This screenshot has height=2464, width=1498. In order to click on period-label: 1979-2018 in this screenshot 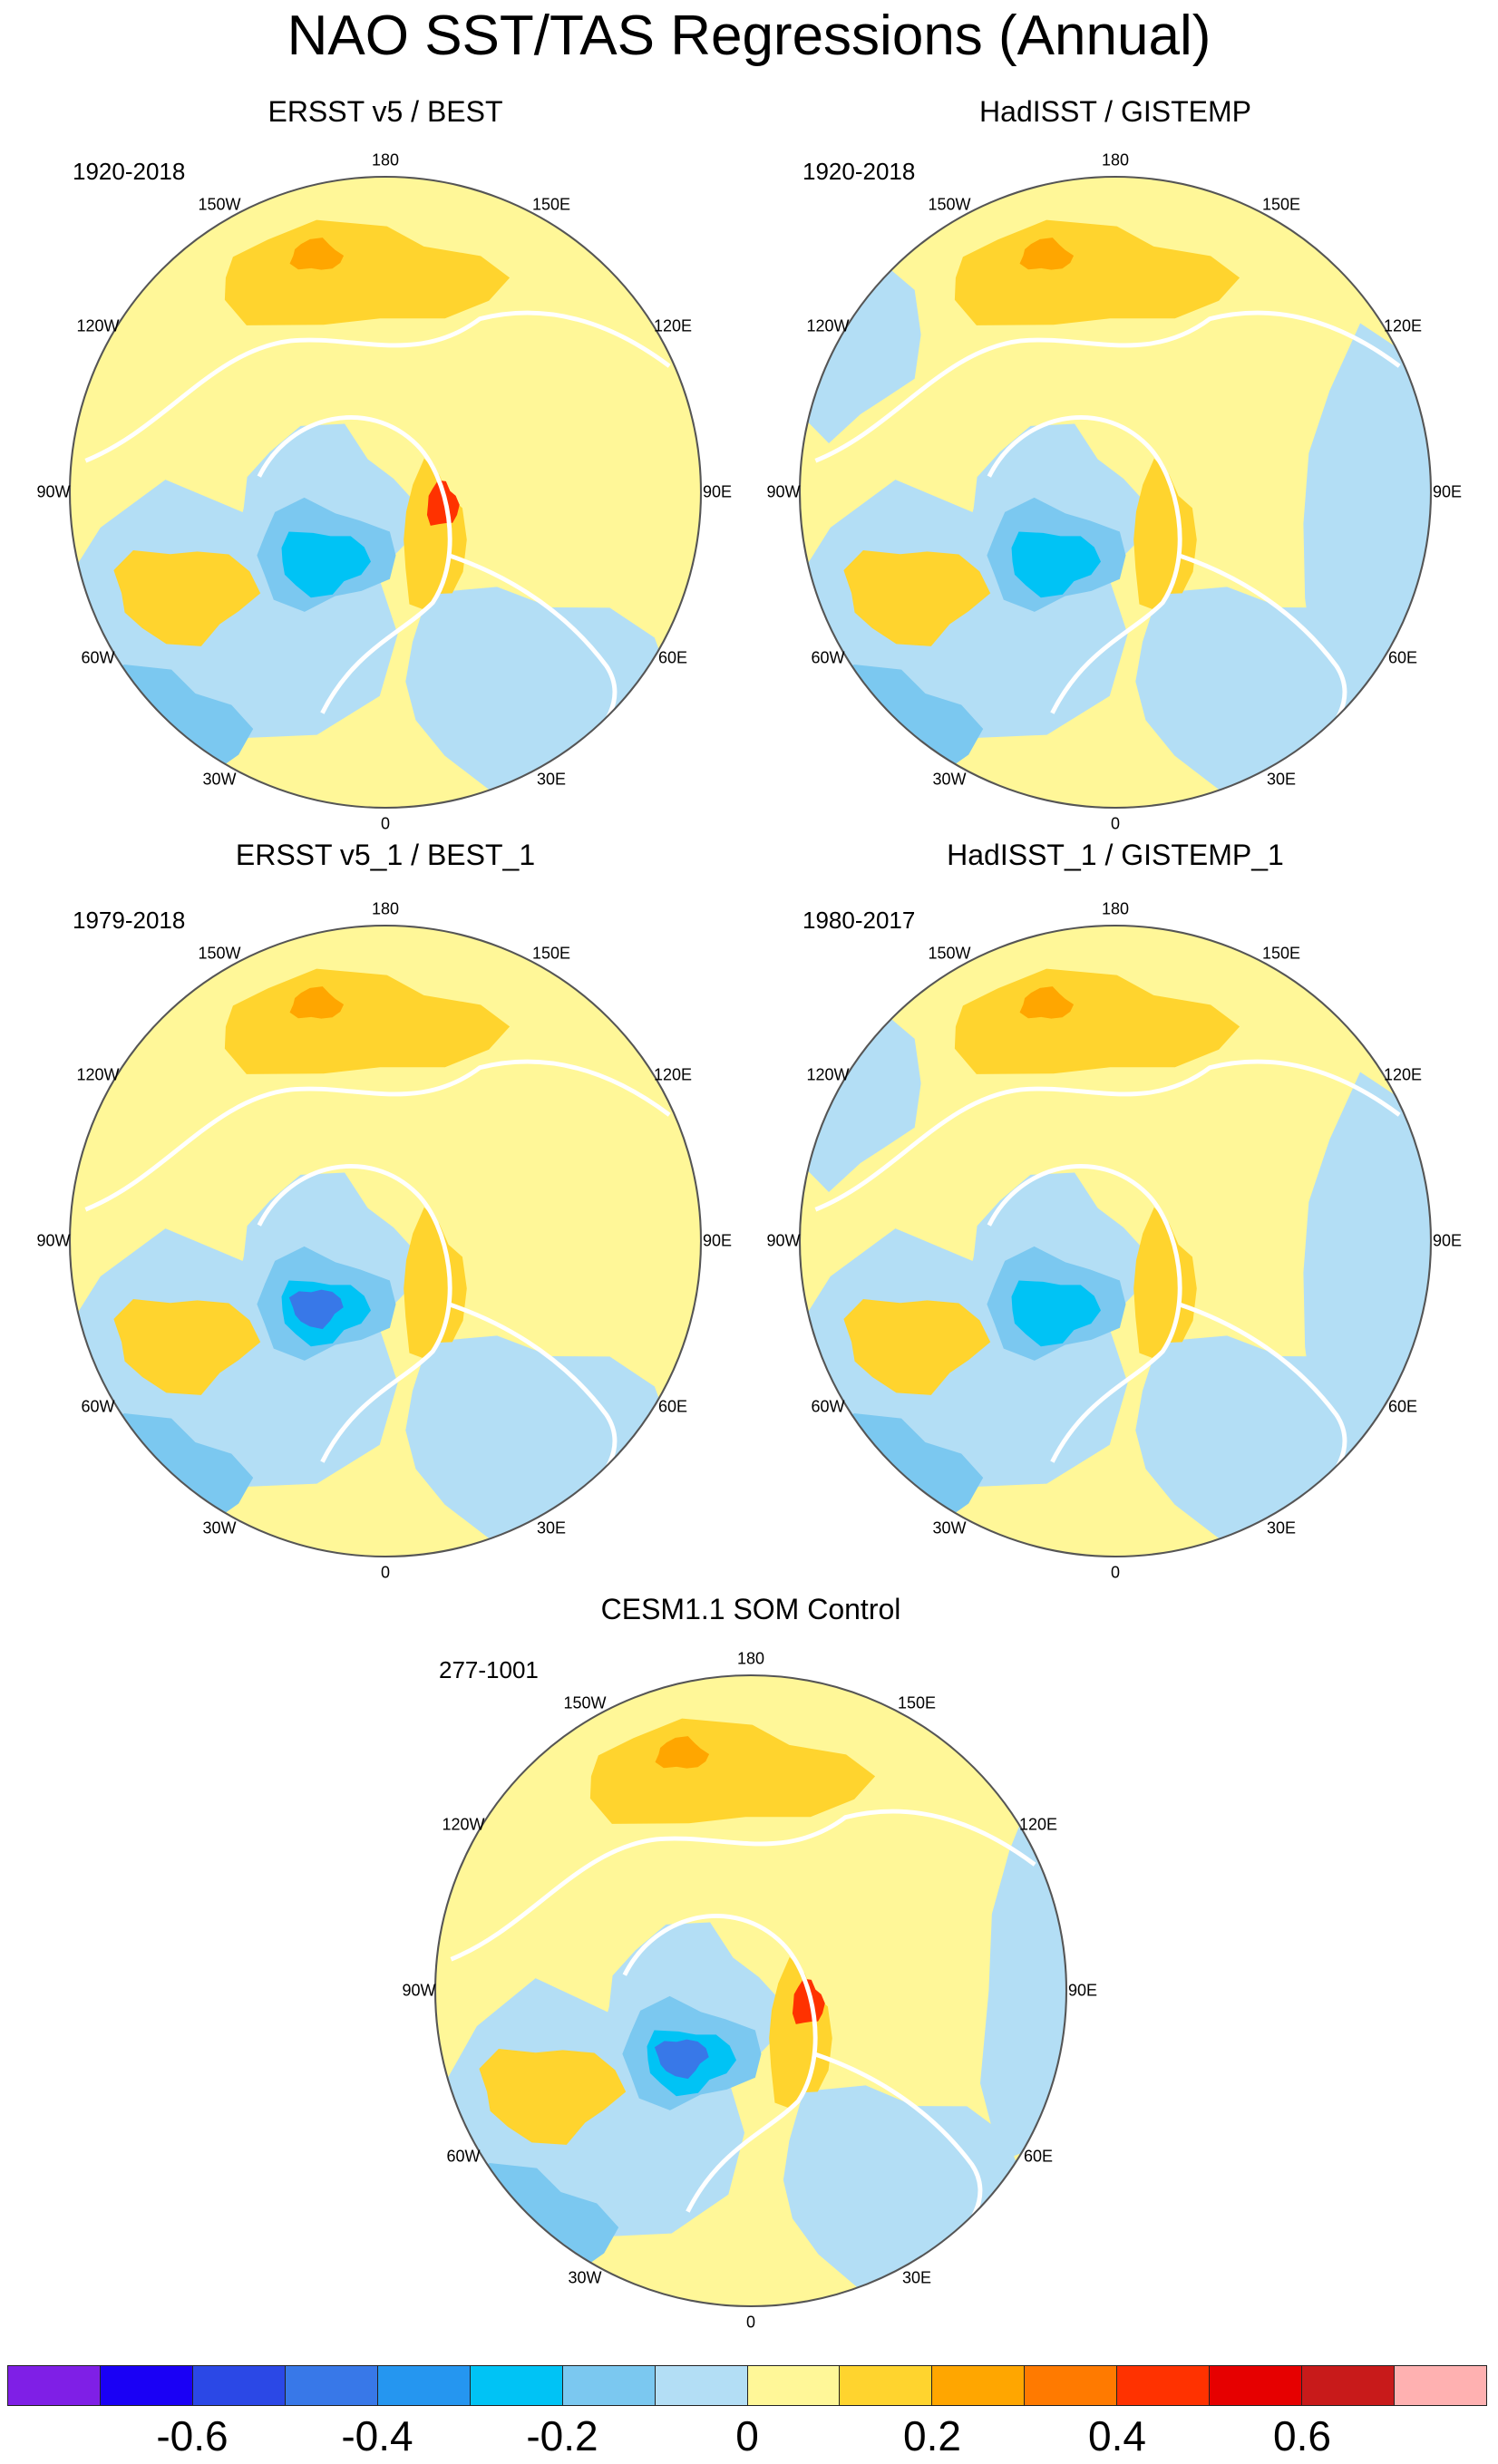, I will do `click(129, 920)`.